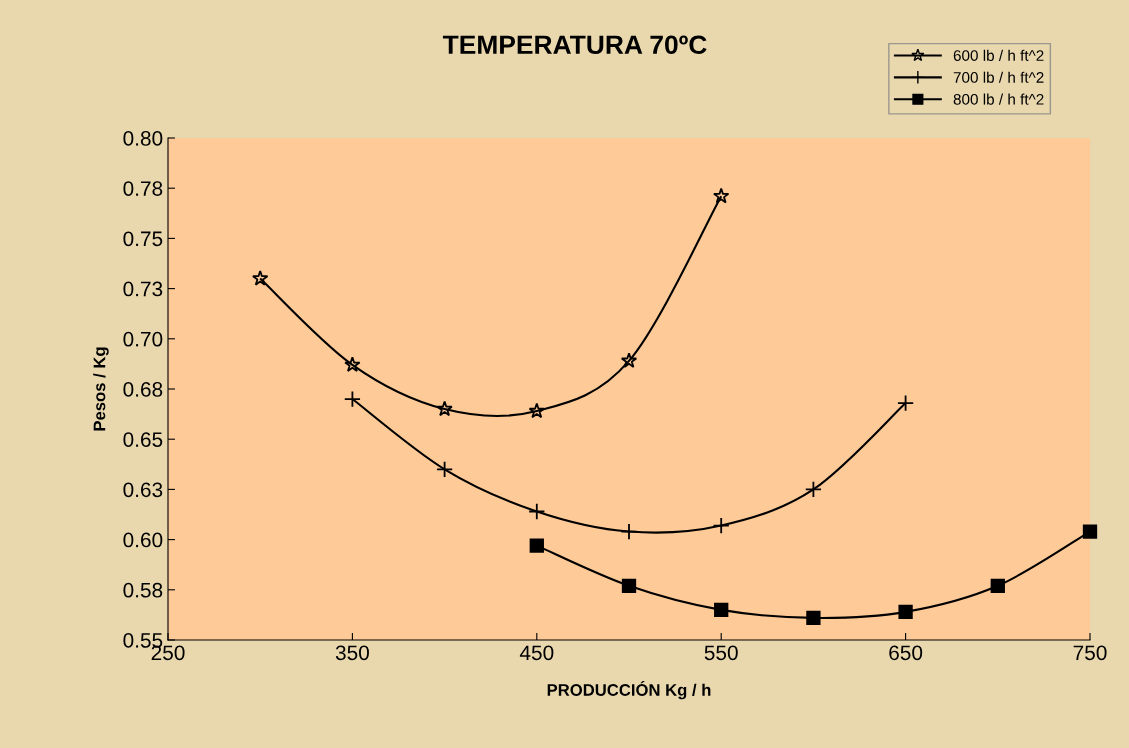  I want to click on x-tick-label: 450, so click(536, 653).